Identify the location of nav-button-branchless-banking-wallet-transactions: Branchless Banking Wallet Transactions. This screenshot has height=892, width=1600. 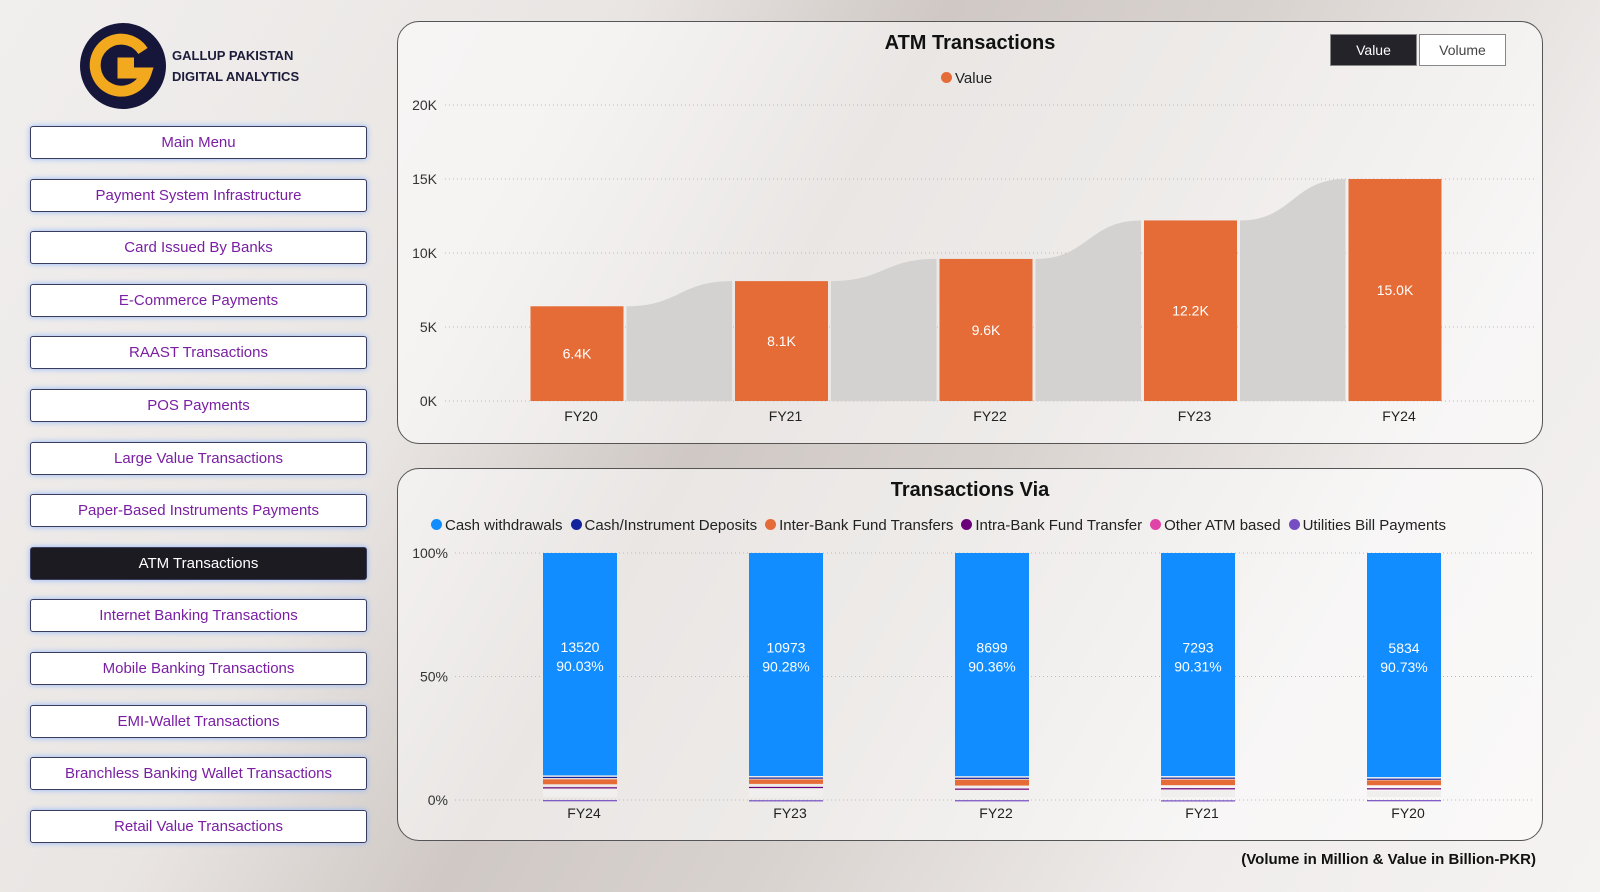
(198, 774).